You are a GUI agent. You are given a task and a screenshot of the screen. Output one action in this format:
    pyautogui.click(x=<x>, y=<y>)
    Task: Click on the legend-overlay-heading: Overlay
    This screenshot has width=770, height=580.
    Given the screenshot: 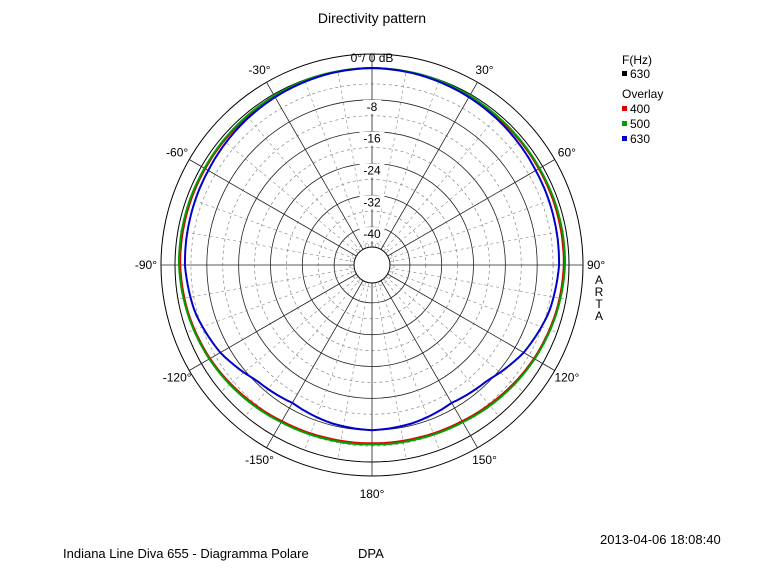 What is the action you would take?
    pyautogui.click(x=642, y=94)
    